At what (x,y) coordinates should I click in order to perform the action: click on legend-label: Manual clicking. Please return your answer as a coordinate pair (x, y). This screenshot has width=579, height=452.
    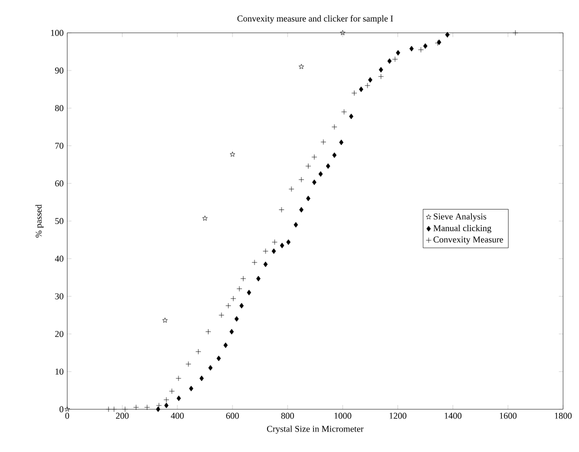
    Looking at the image, I should click on (462, 228).